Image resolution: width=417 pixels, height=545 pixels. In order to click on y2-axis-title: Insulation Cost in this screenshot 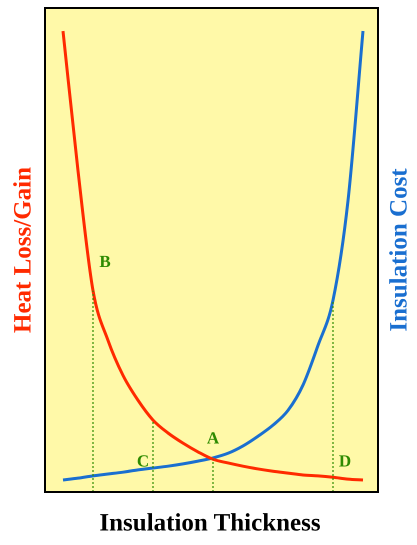, I will do `click(398, 250)`.